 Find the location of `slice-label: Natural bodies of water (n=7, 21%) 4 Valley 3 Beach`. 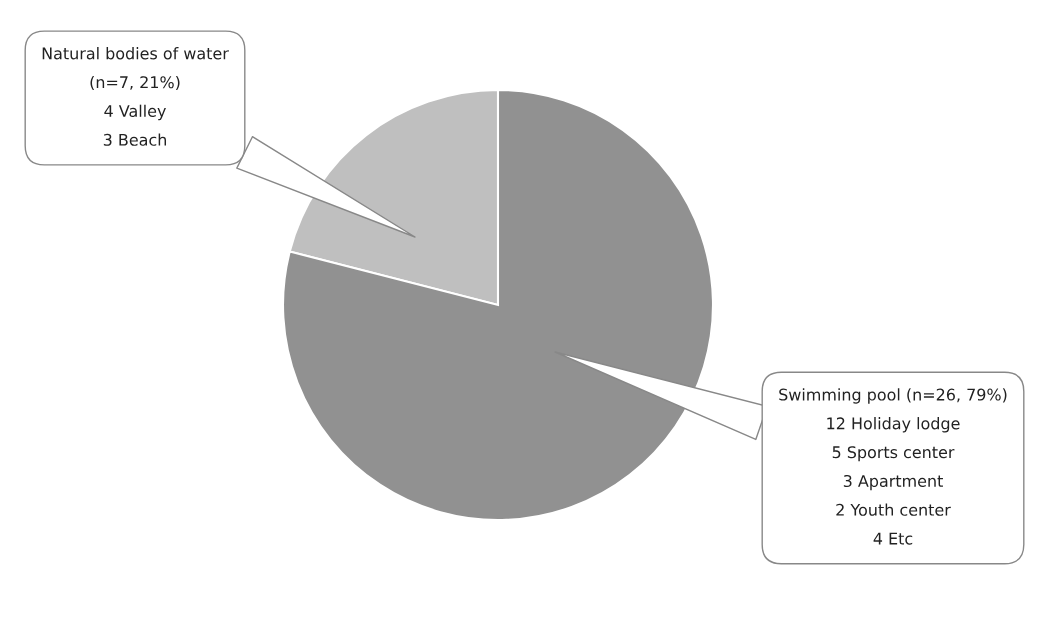

slice-label: Natural bodies of water (n=7, 21%) 4 Valley 3 Beach is located at coordinates (135, 96).